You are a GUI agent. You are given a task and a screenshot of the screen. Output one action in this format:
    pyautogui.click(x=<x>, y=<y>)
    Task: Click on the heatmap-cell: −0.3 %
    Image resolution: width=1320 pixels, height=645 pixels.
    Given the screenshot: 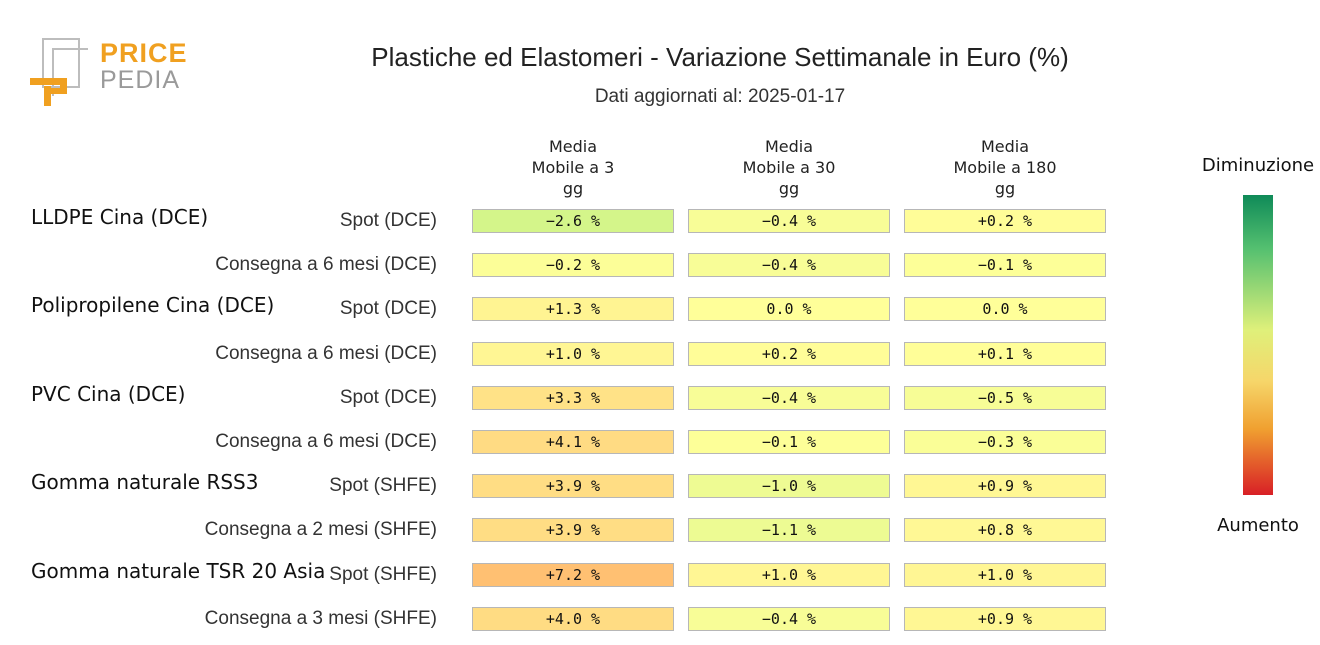 What is the action you would take?
    pyautogui.click(x=1005, y=442)
    